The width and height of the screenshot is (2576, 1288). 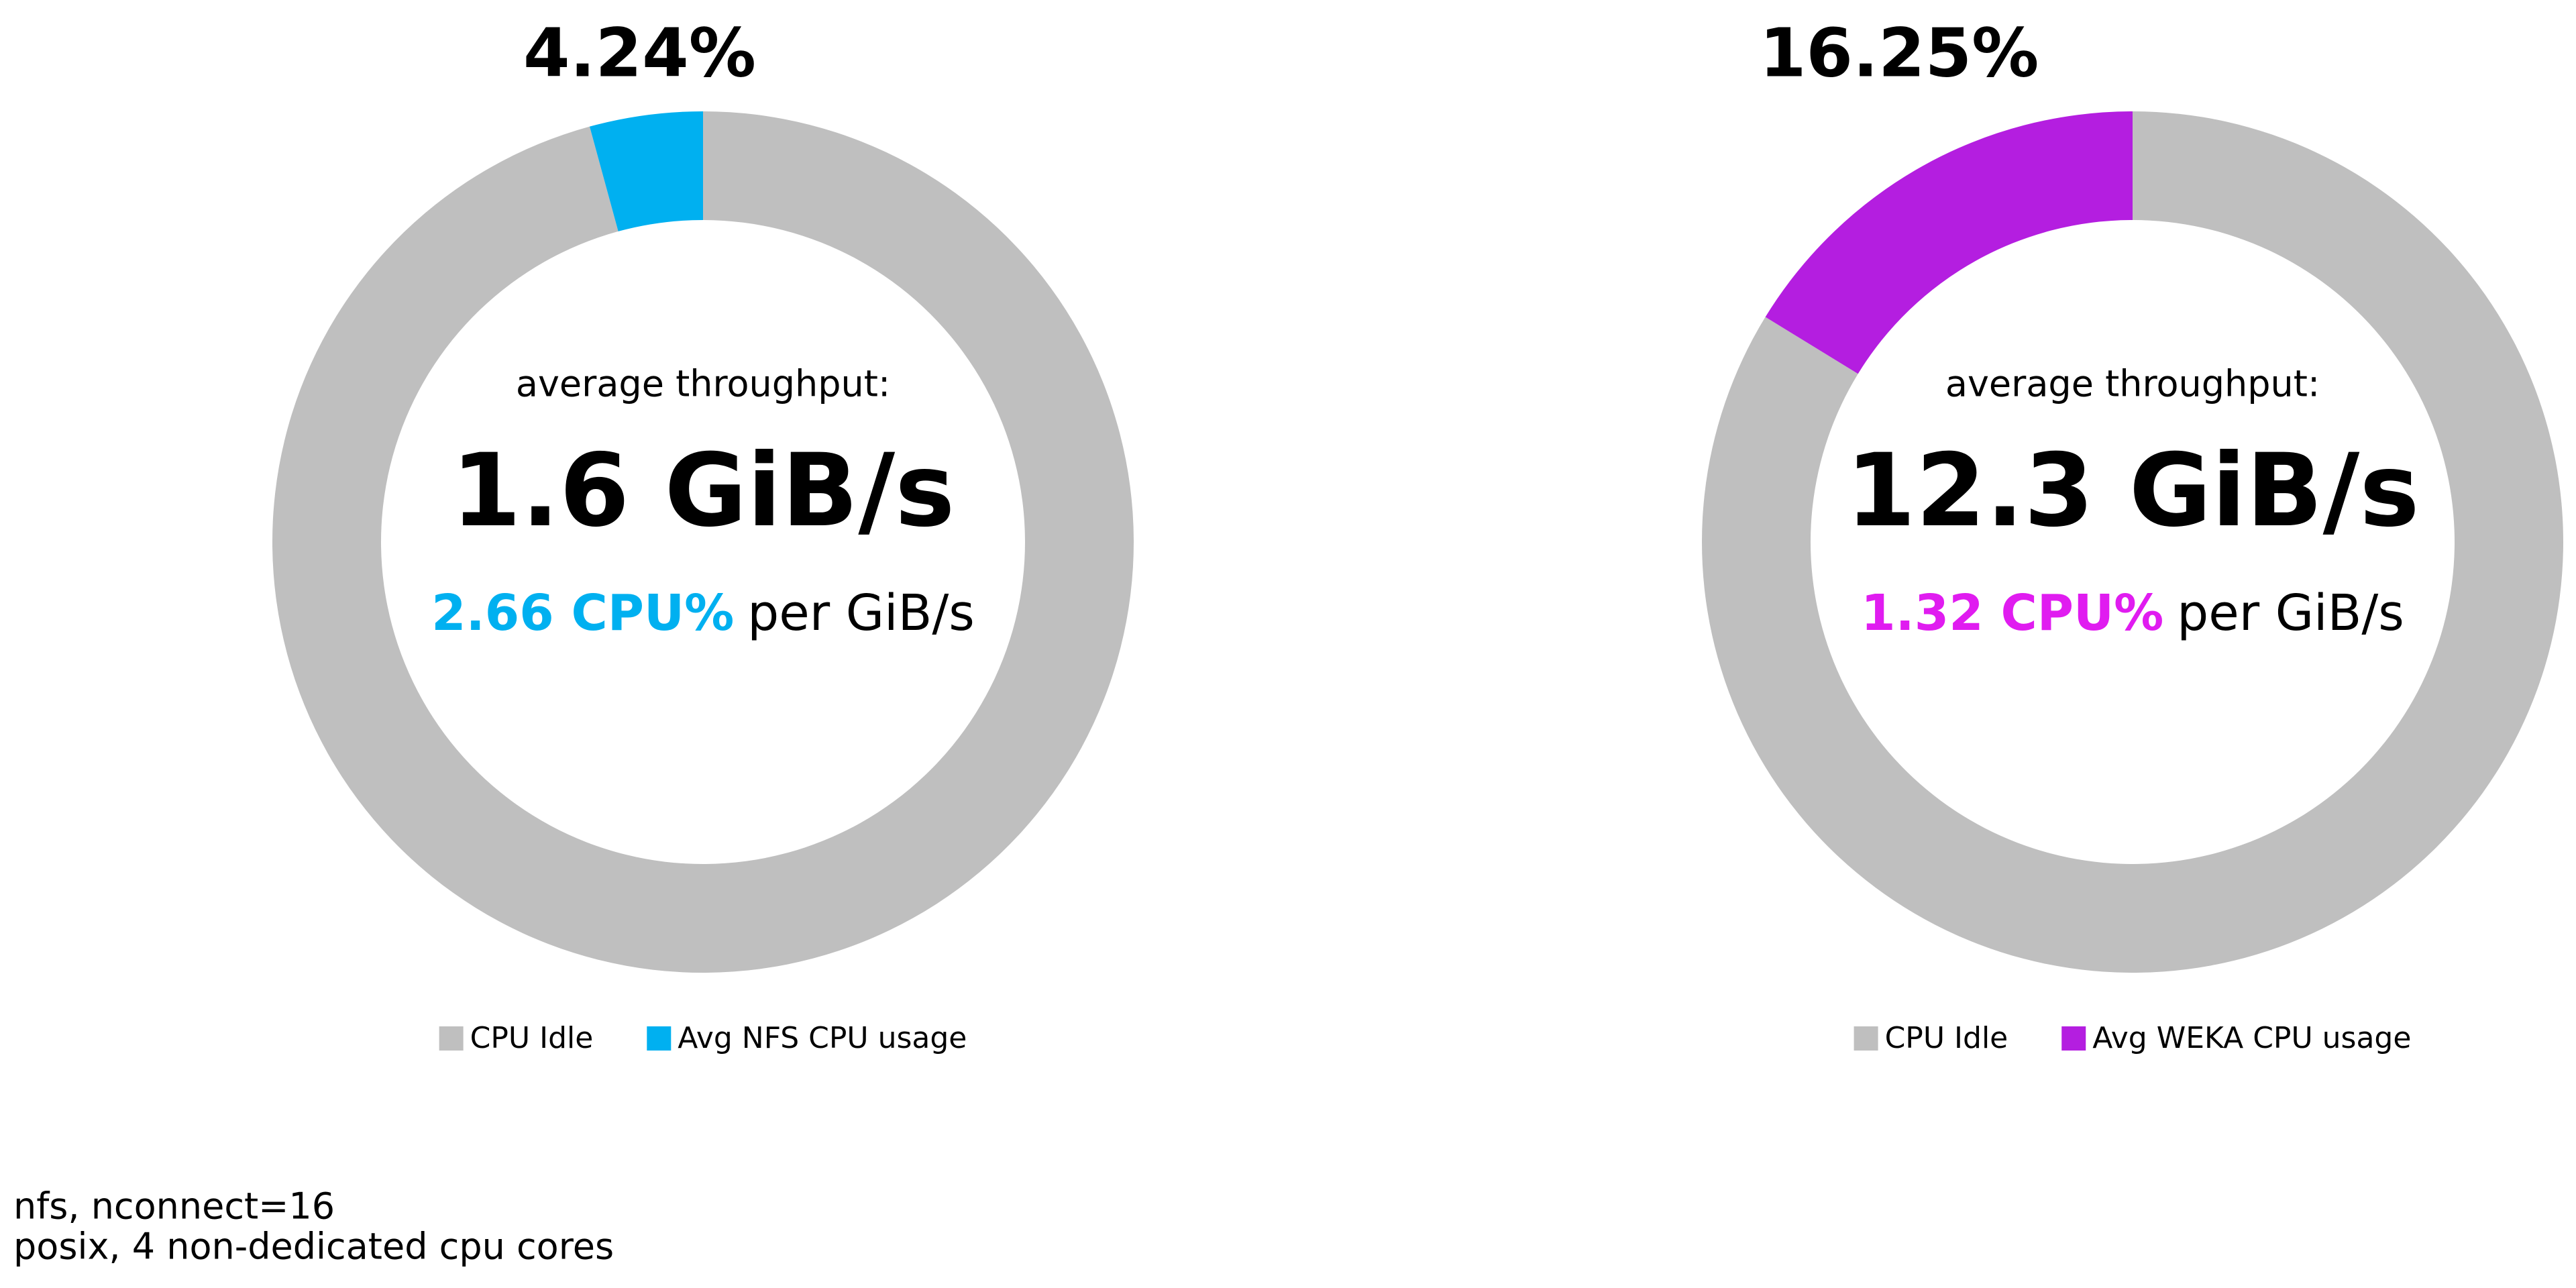 I want to click on throughput: 12.3 GiB/s, so click(x=2132, y=491).